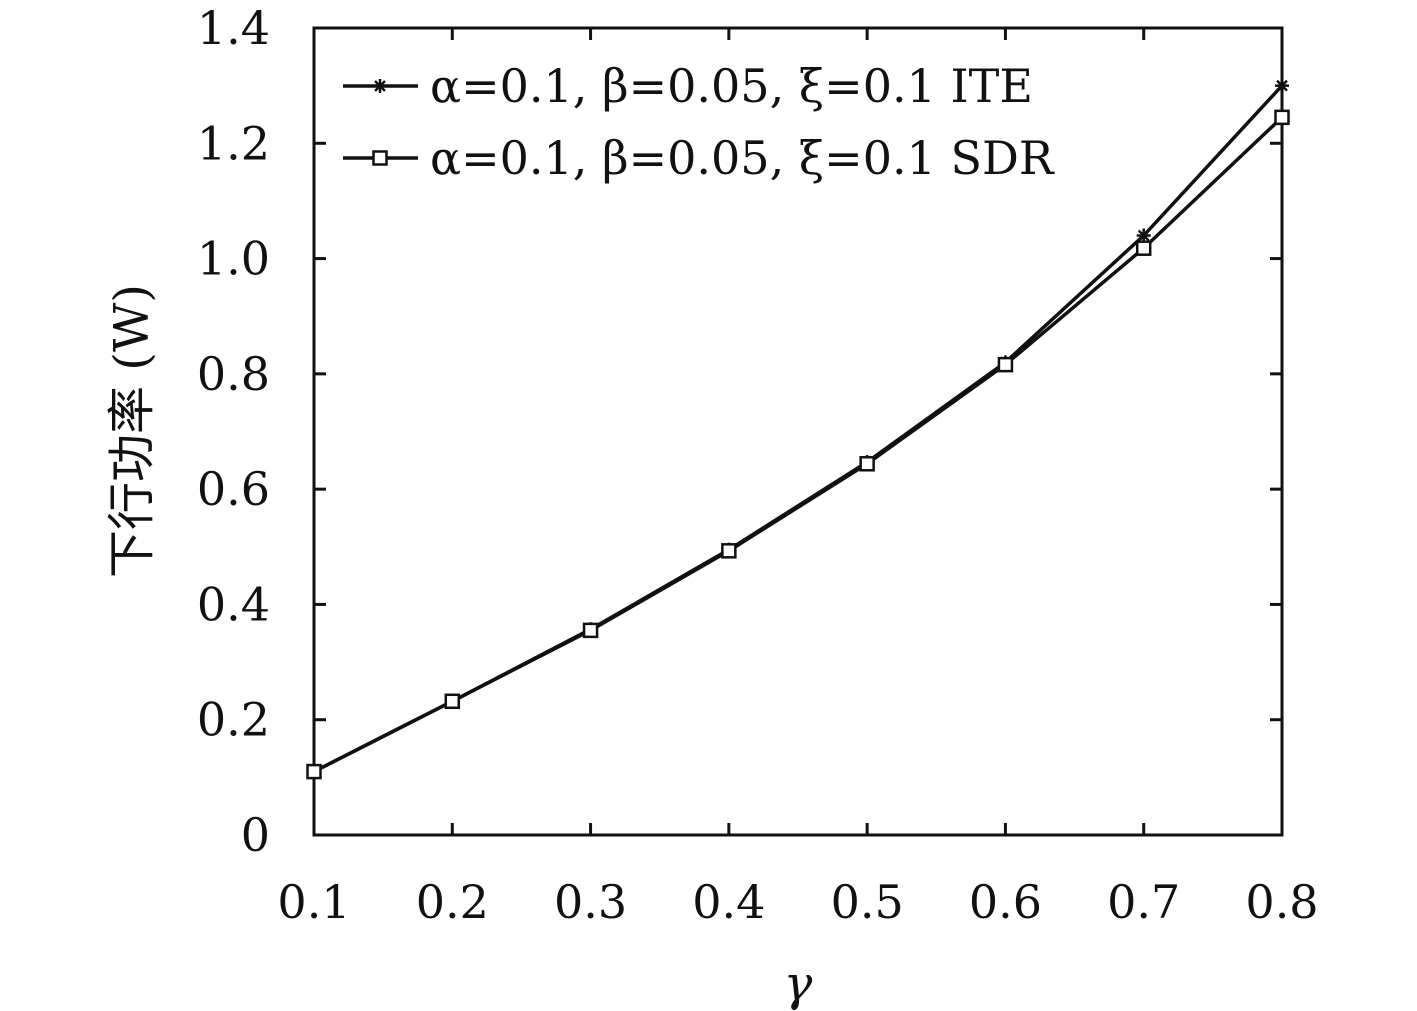 The height and width of the screenshot is (1011, 1417). What do you see at coordinates (233, 489) in the screenshot?
I see `y-tick-label: 0.6` at bounding box center [233, 489].